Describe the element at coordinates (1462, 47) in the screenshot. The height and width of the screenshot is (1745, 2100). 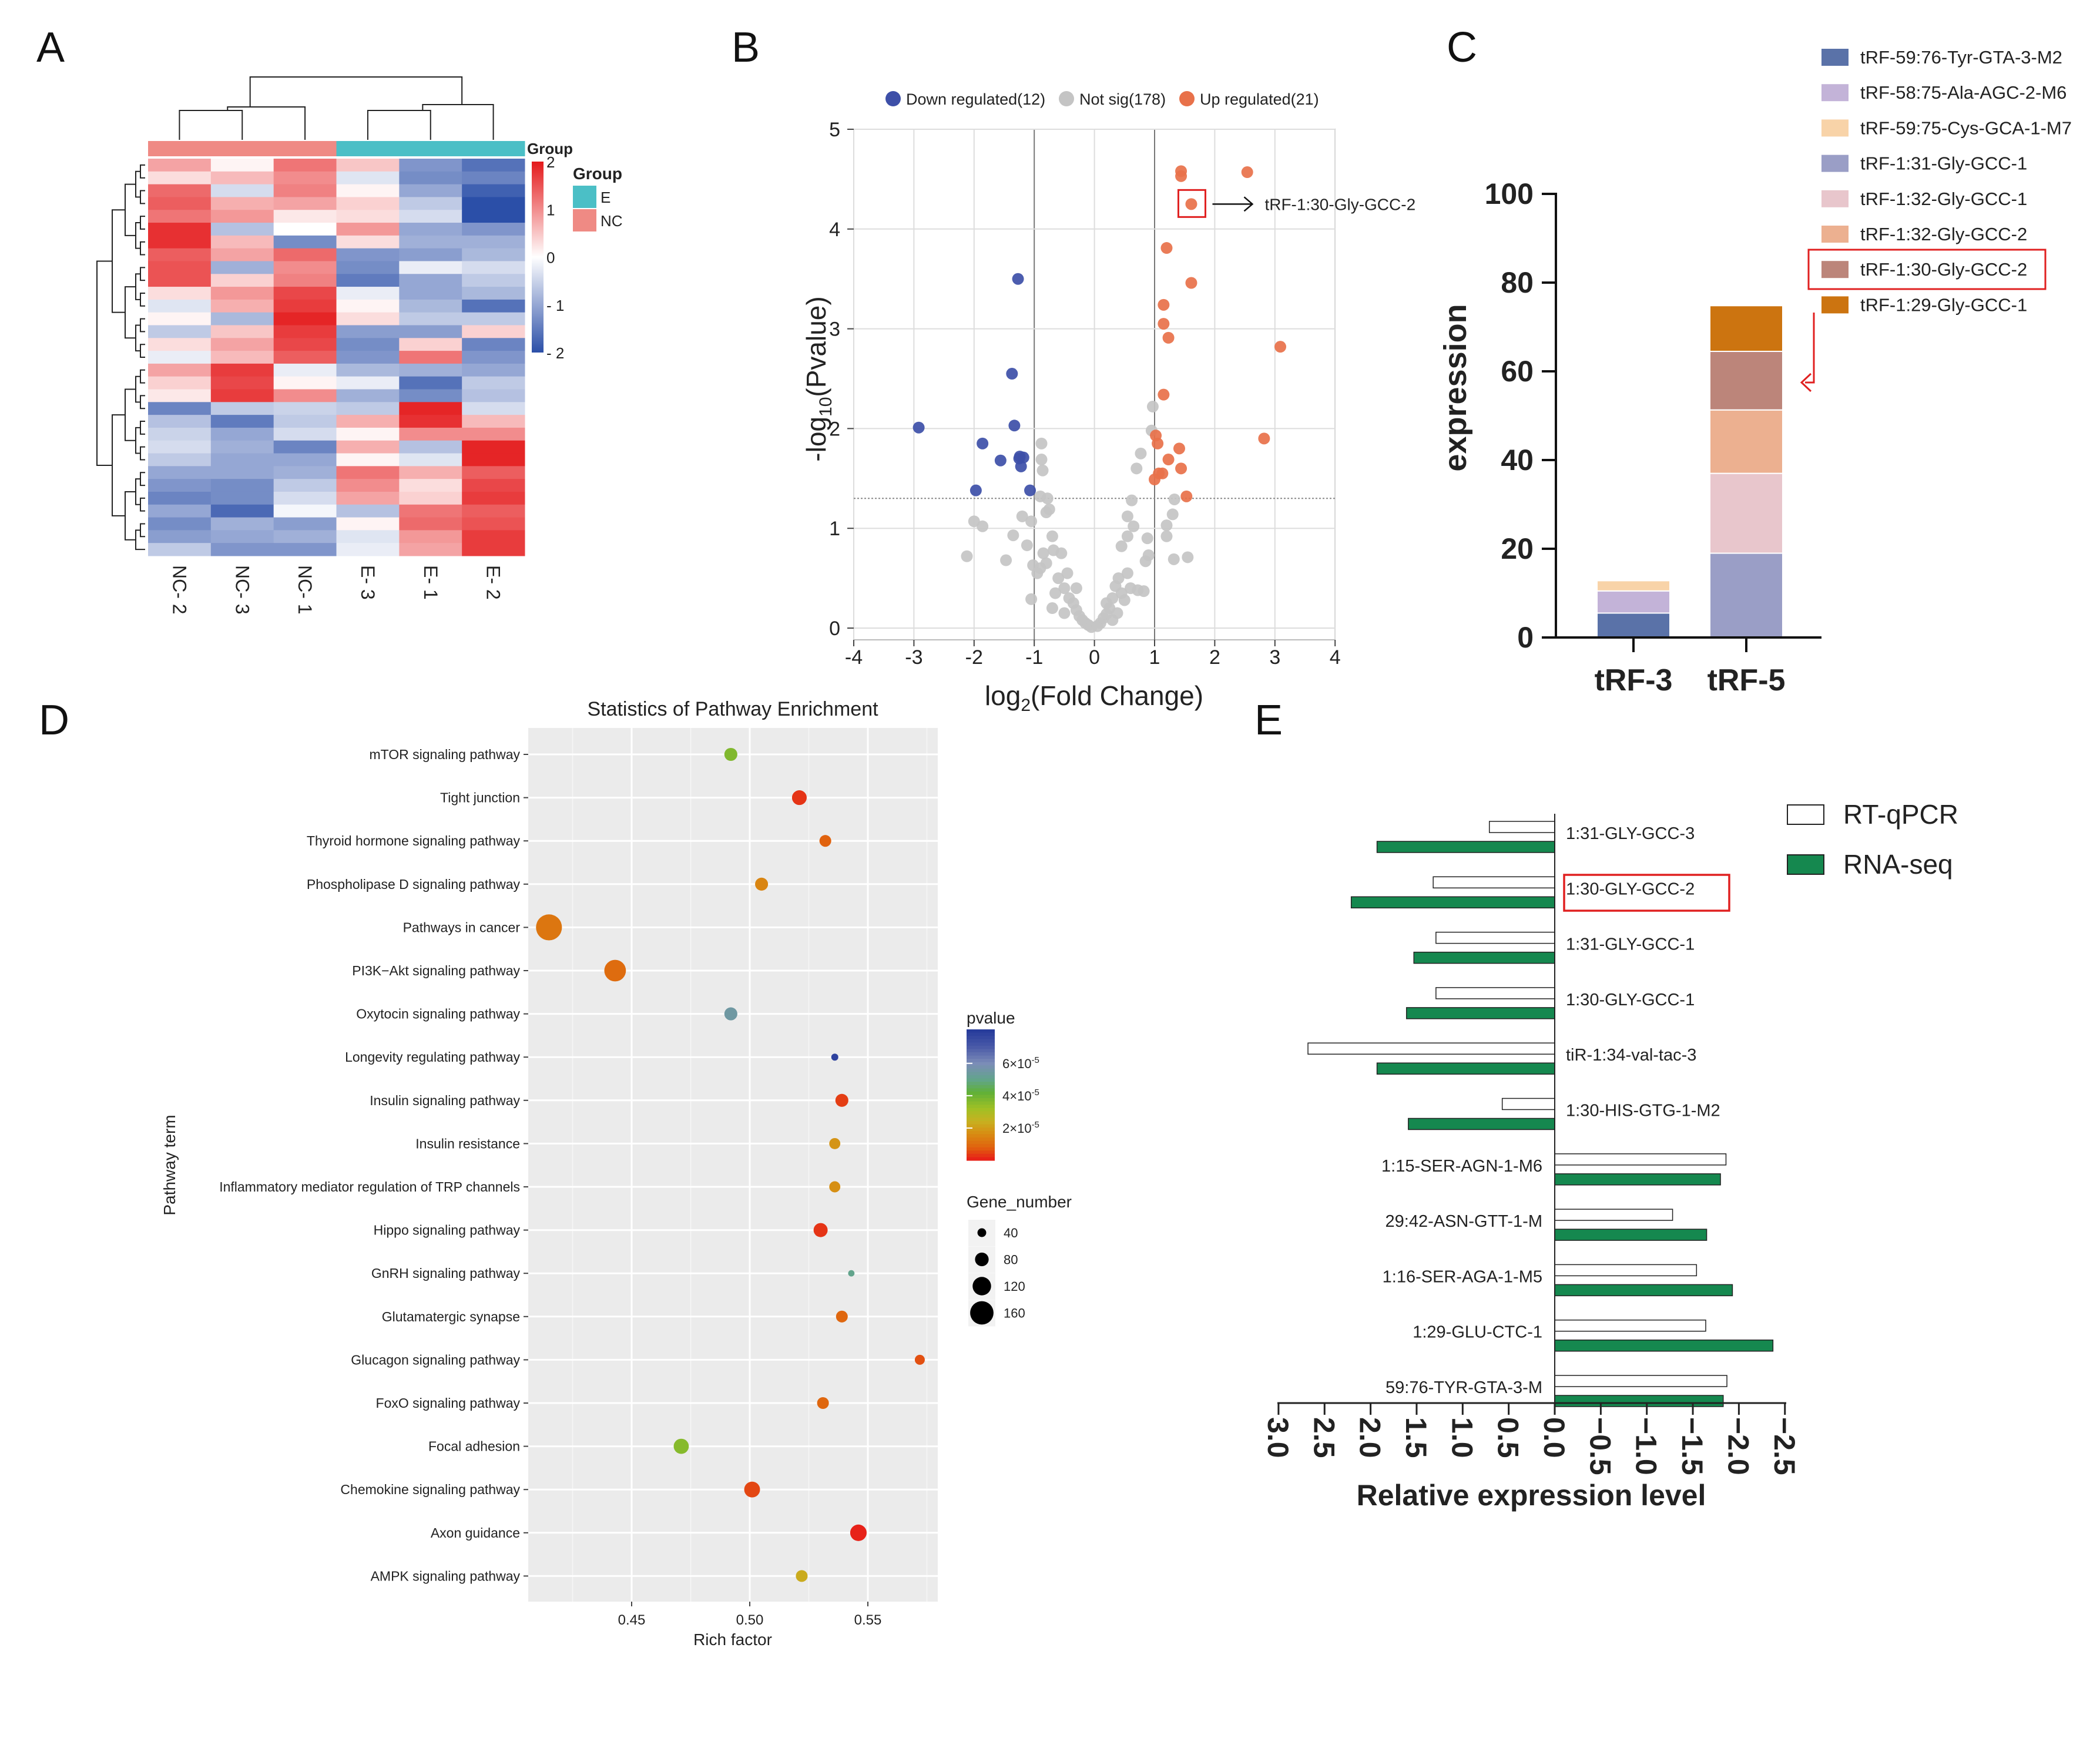
I see `panel-label-c: C` at that location.